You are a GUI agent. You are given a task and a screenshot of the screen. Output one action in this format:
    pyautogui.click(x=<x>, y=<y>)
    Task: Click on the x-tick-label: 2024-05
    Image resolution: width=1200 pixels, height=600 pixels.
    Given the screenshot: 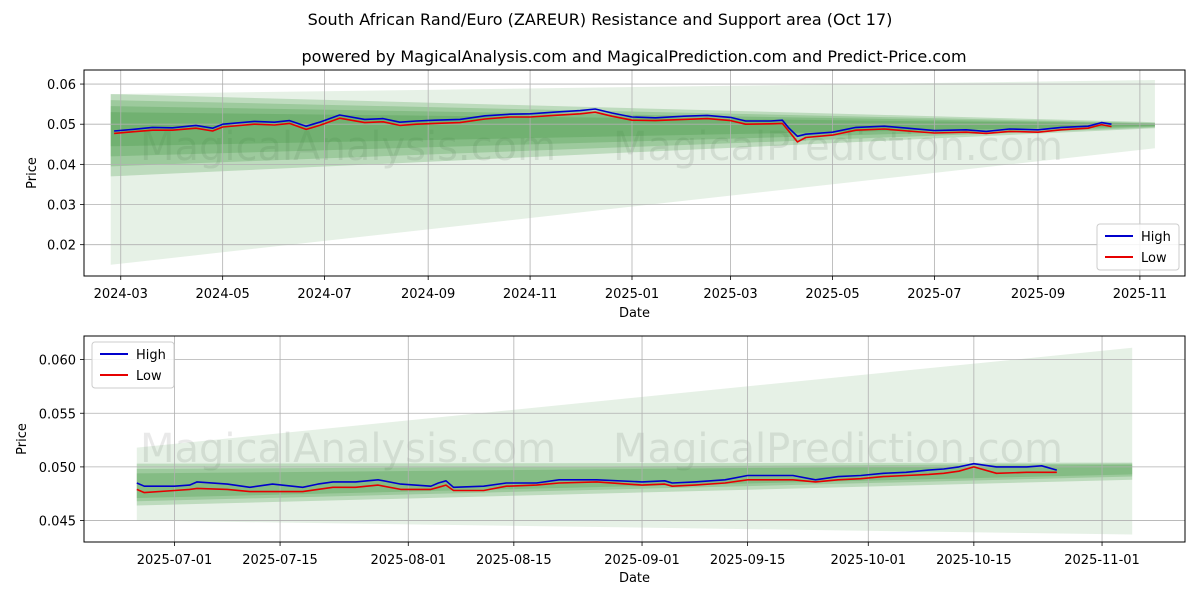 What is the action you would take?
    pyautogui.click(x=223, y=294)
    